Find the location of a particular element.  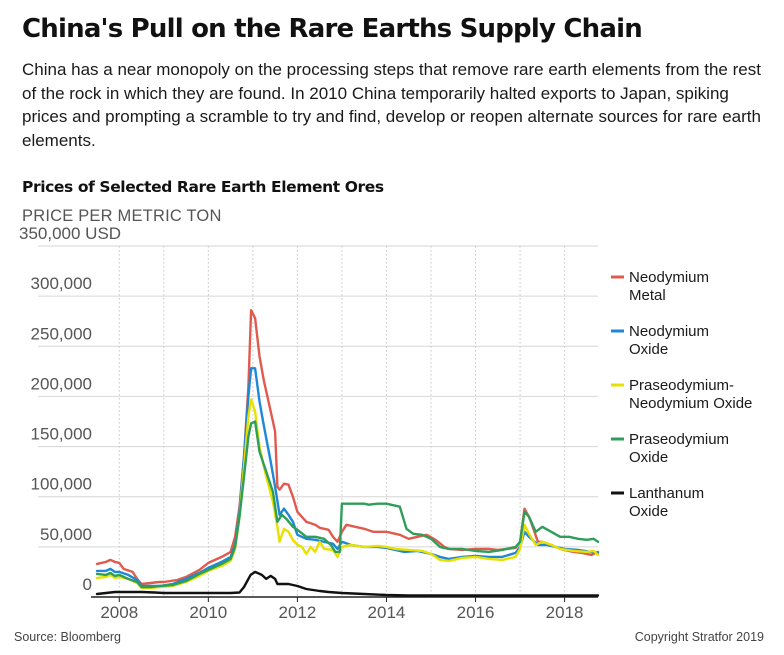

copyright-note: Copyright Stratfor 2019 is located at coordinates (699, 637).